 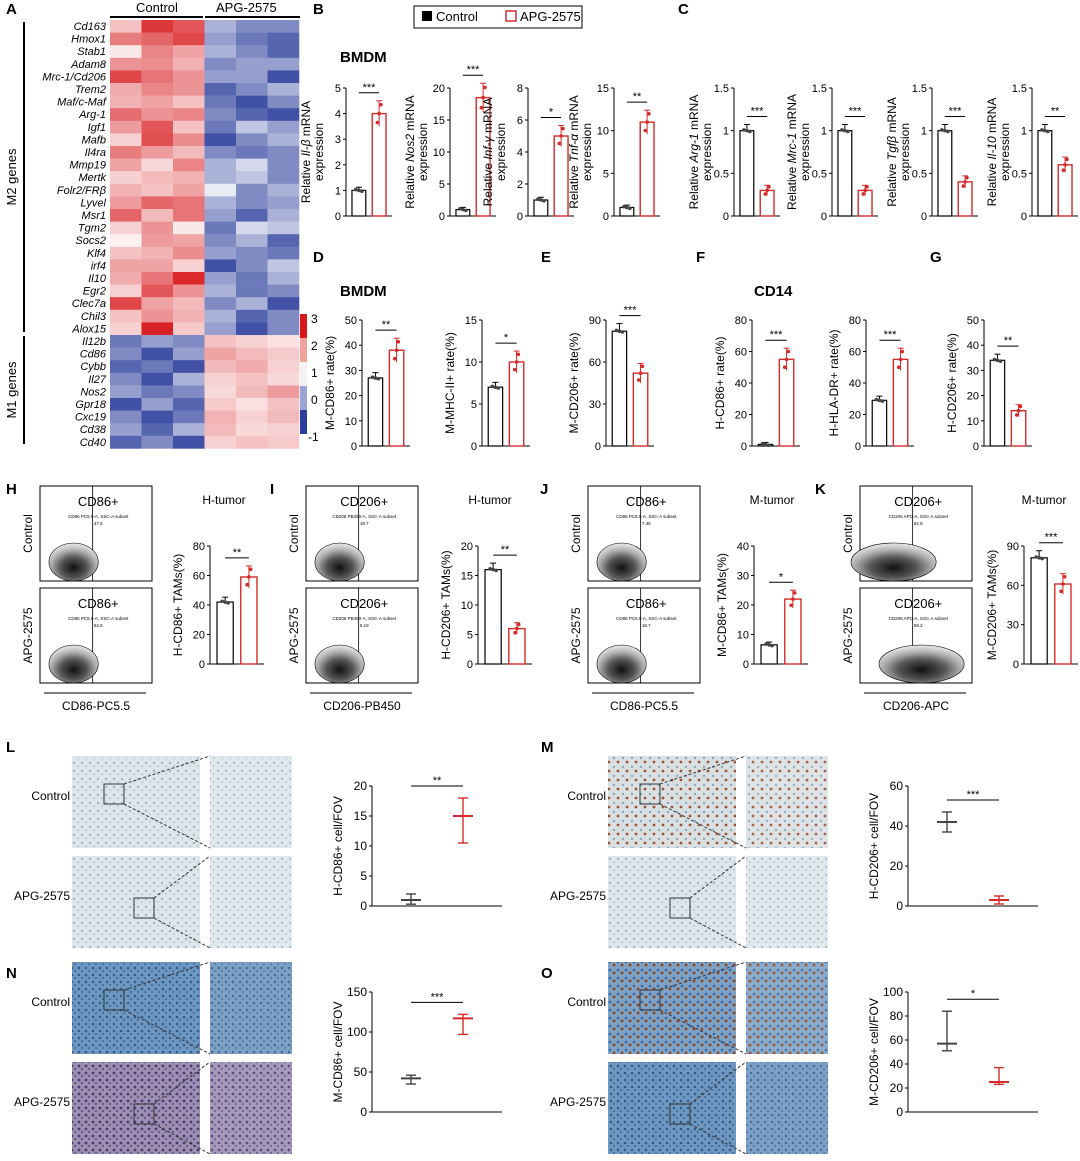 I want to click on y-tick-label: 6, so click(x=520, y=121).